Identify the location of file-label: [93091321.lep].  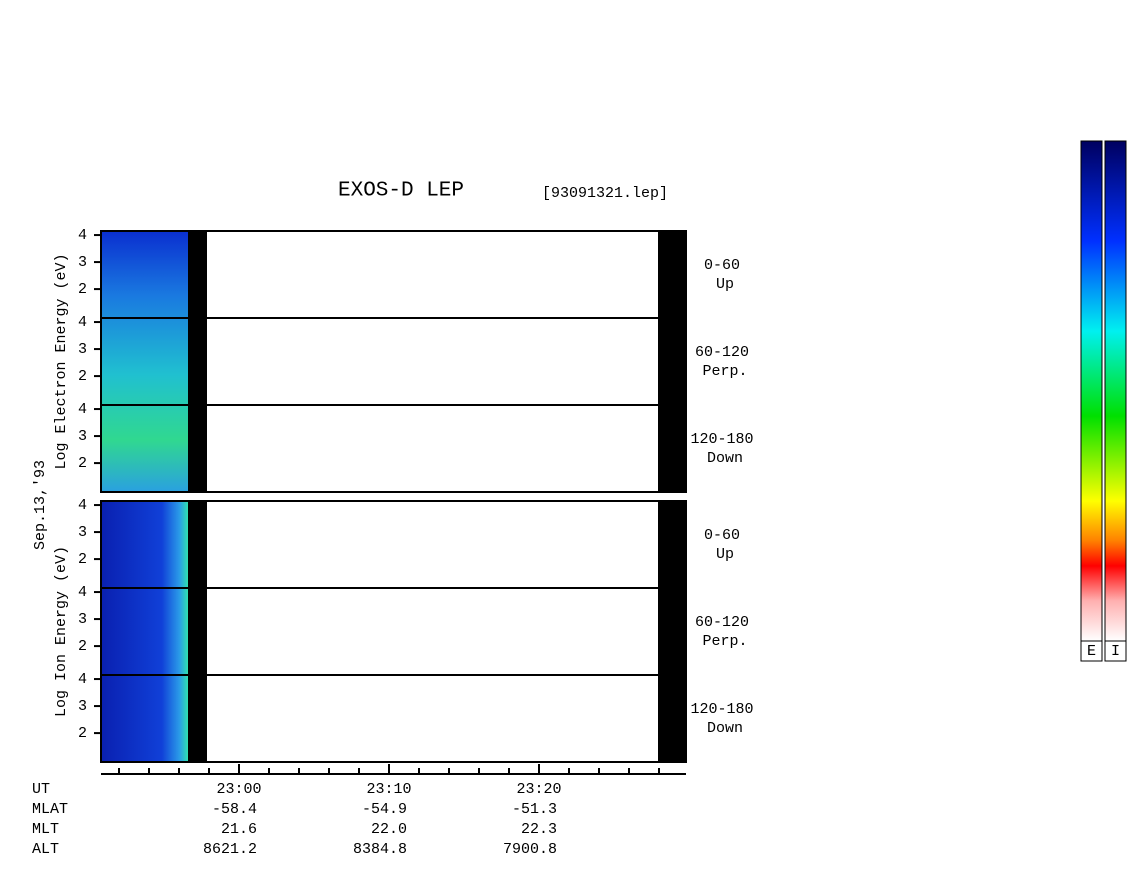
(605, 193).